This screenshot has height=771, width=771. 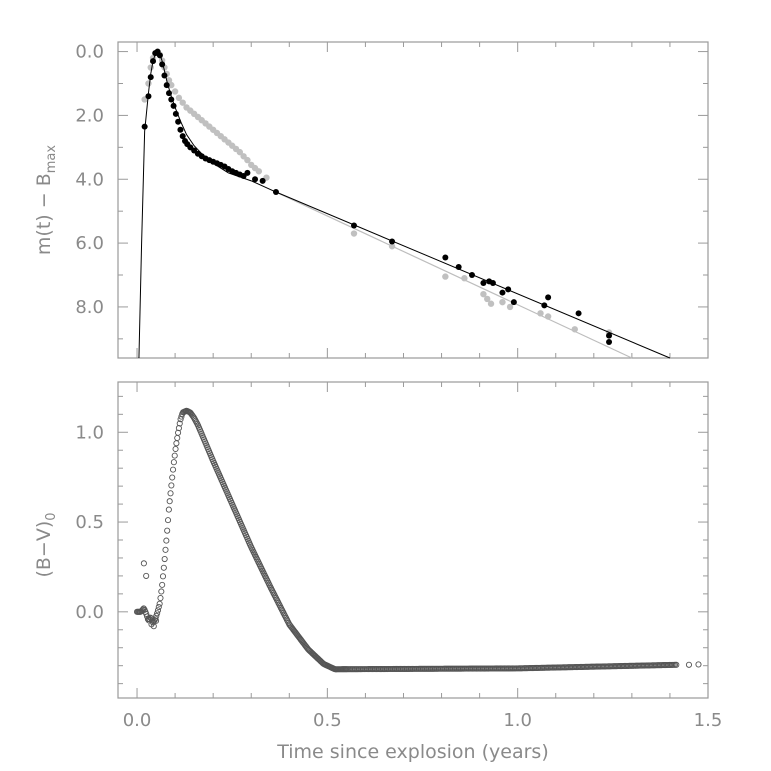 I want to click on x-tick-label: 1.0, so click(x=517, y=720).